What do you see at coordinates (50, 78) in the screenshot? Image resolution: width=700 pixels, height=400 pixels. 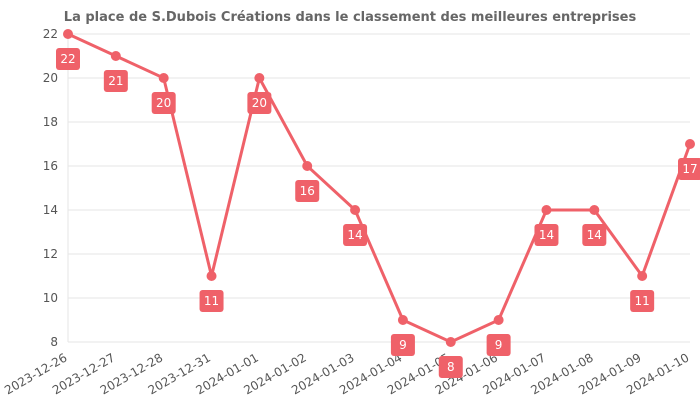 I see `y-tick-label: 20` at bounding box center [50, 78].